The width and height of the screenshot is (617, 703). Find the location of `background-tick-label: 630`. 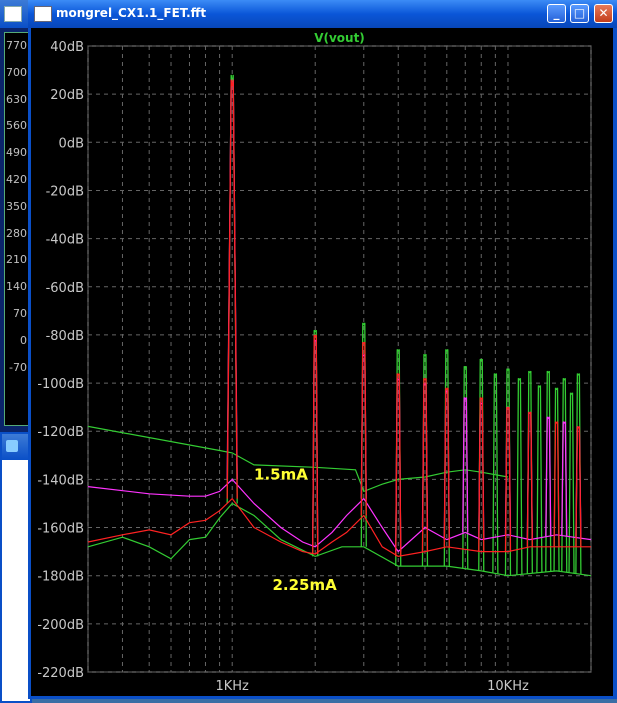

background-tick-label: 630 is located at coordinates (16, 99).